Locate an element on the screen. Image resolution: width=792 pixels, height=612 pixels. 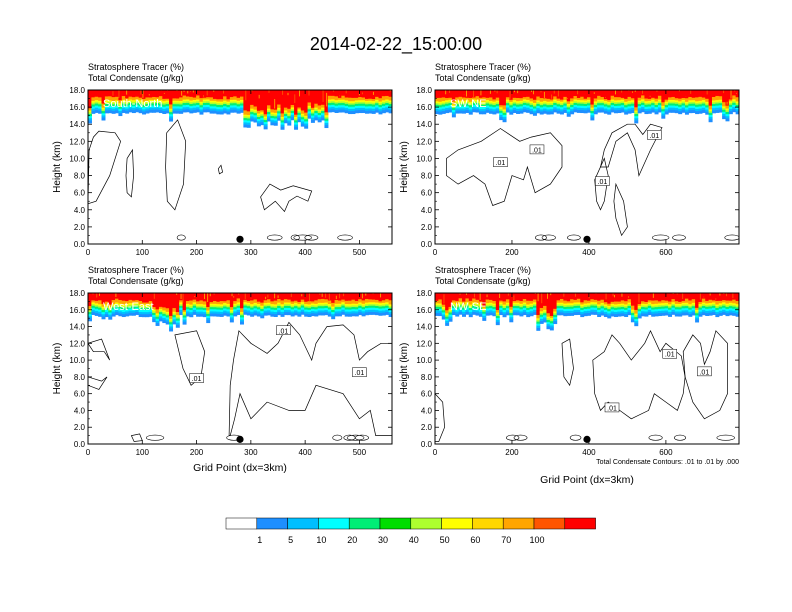
contour-label: .01 is located at coordinates (197, 379).